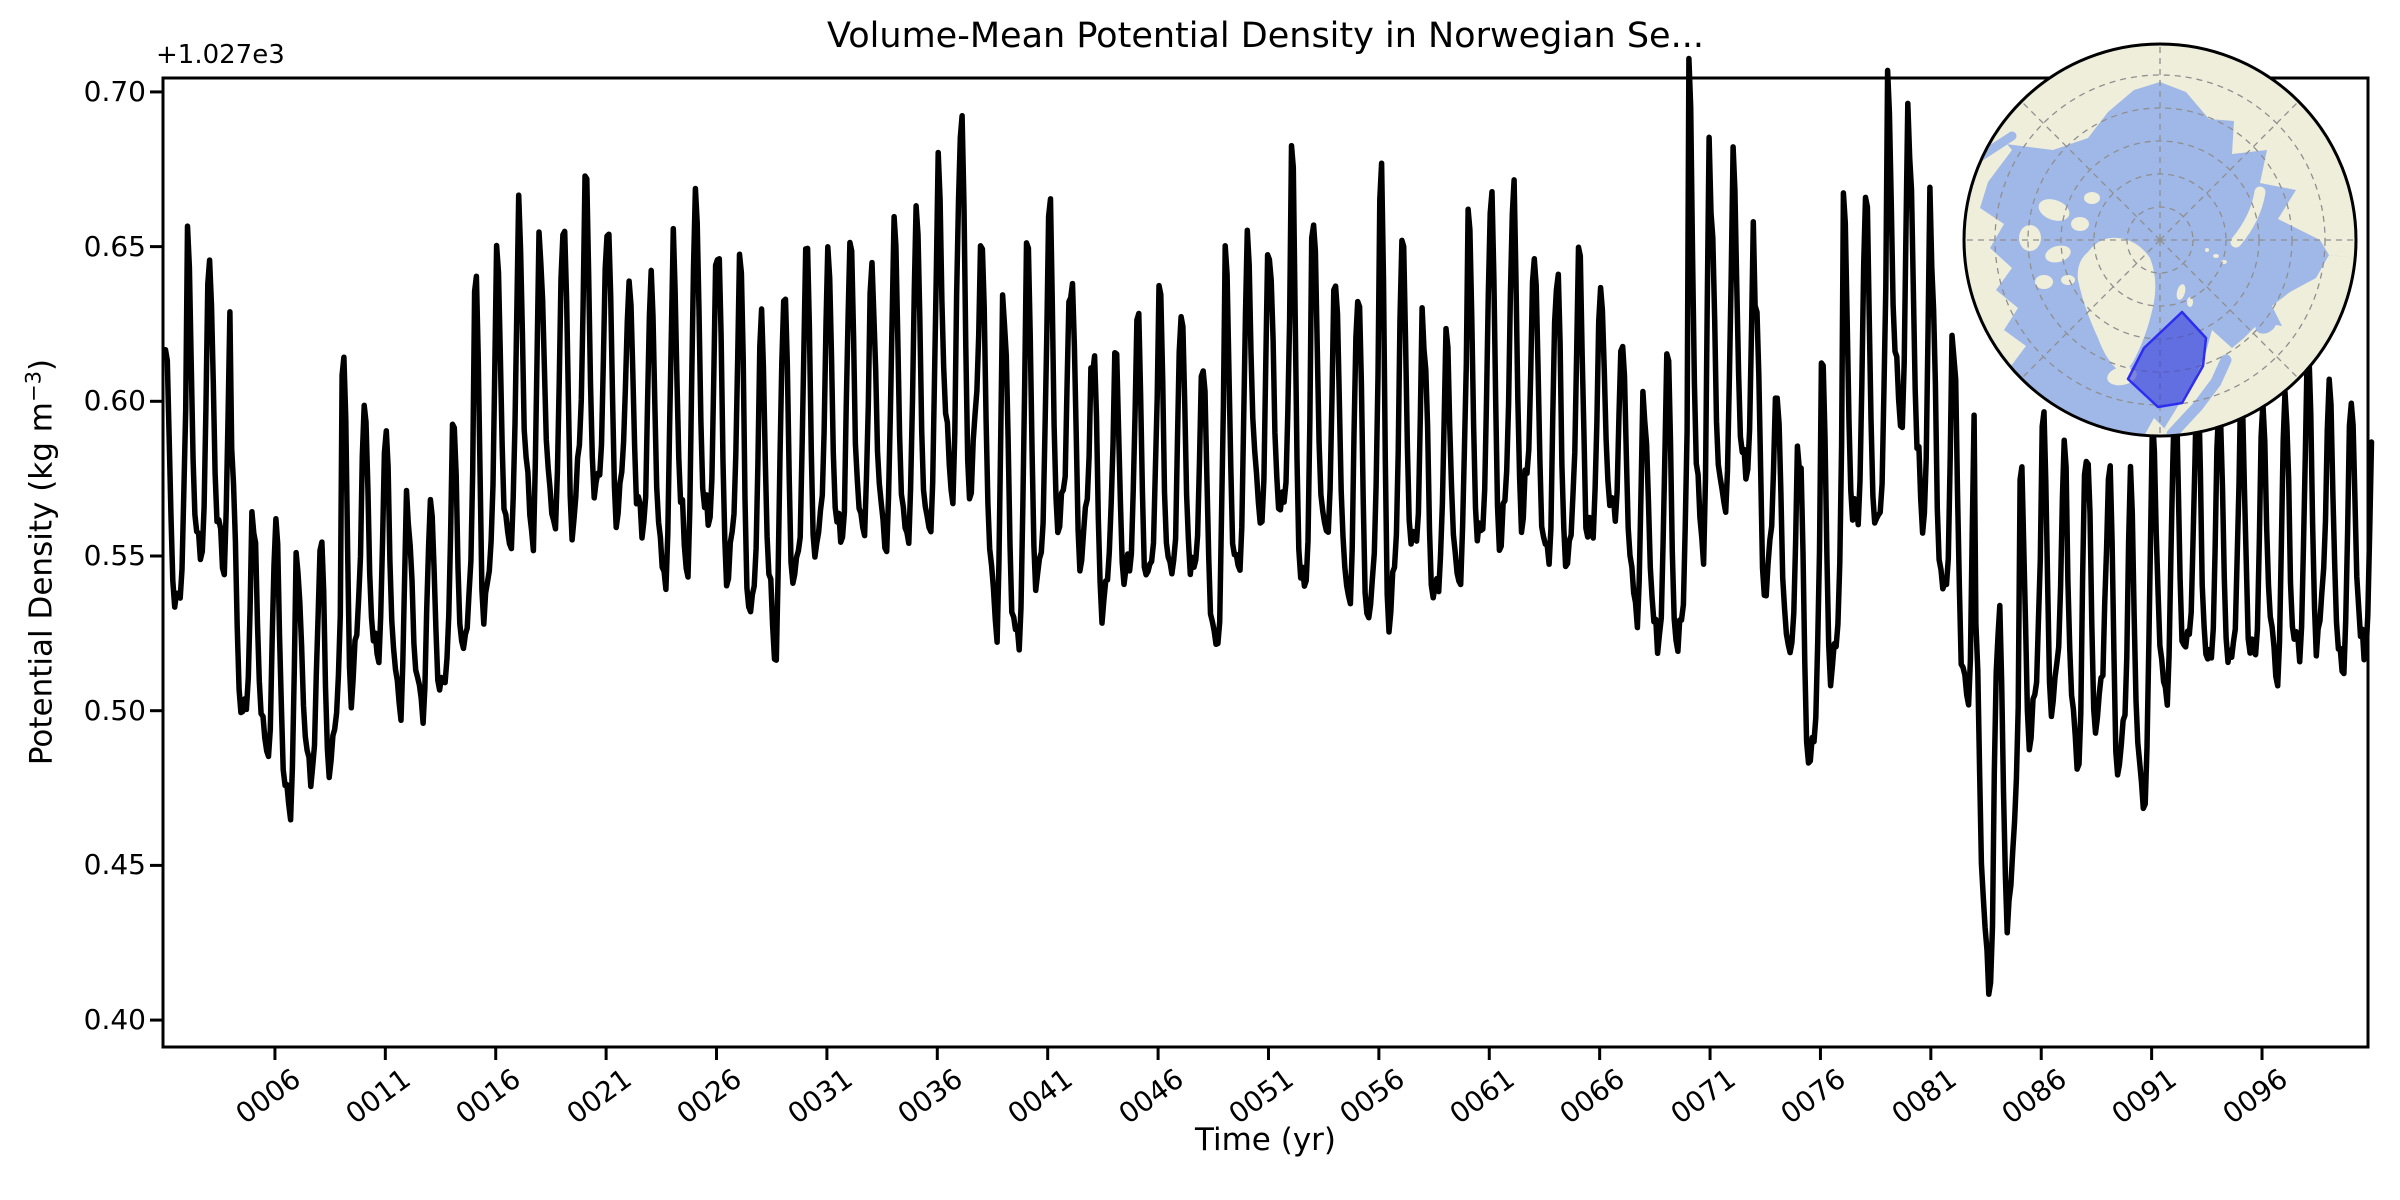 The height and width of the screenshot is (1200, 2400). I want to click on map-land-siberia, so click(2172, 151).